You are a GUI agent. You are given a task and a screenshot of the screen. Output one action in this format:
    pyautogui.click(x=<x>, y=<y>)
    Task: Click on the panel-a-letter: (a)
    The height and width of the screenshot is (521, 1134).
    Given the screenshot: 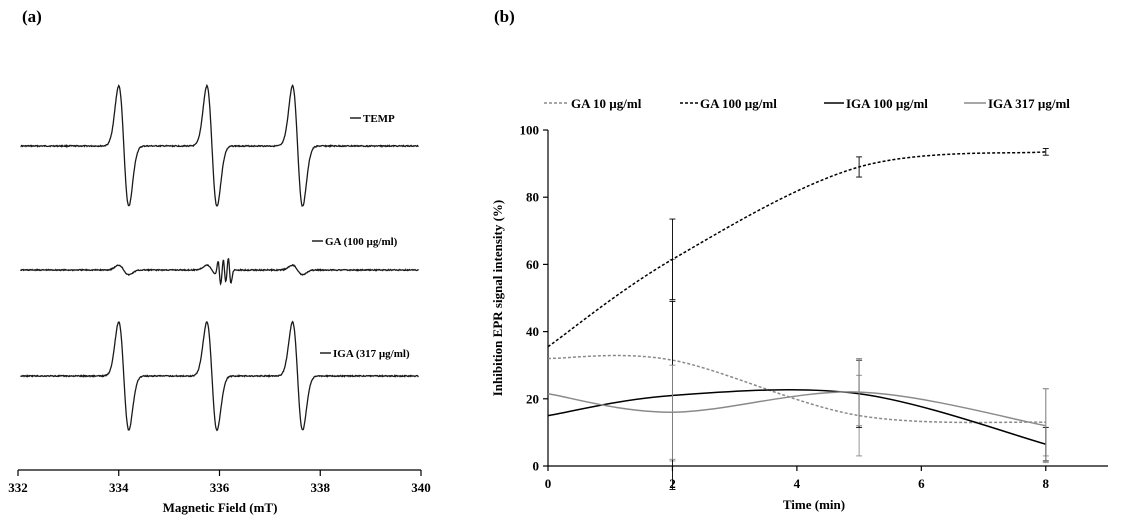 What is the action you would take?
    pyautogui.click(x=32, y=16)
    